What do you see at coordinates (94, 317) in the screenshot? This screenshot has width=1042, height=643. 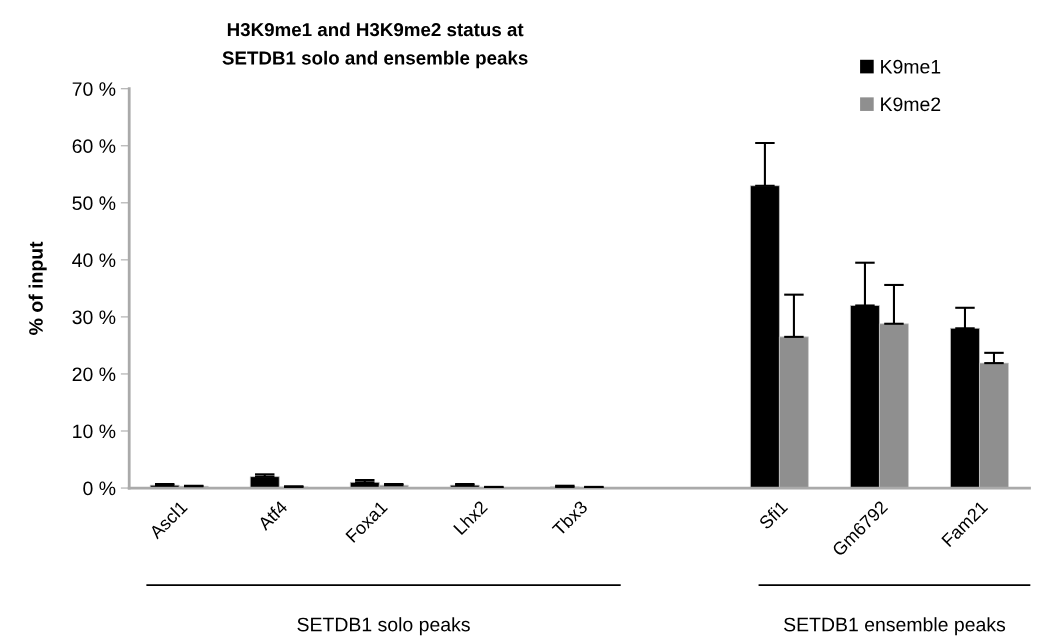 I see `y-tick-label: 30 %` at bounding box center [94, 317].